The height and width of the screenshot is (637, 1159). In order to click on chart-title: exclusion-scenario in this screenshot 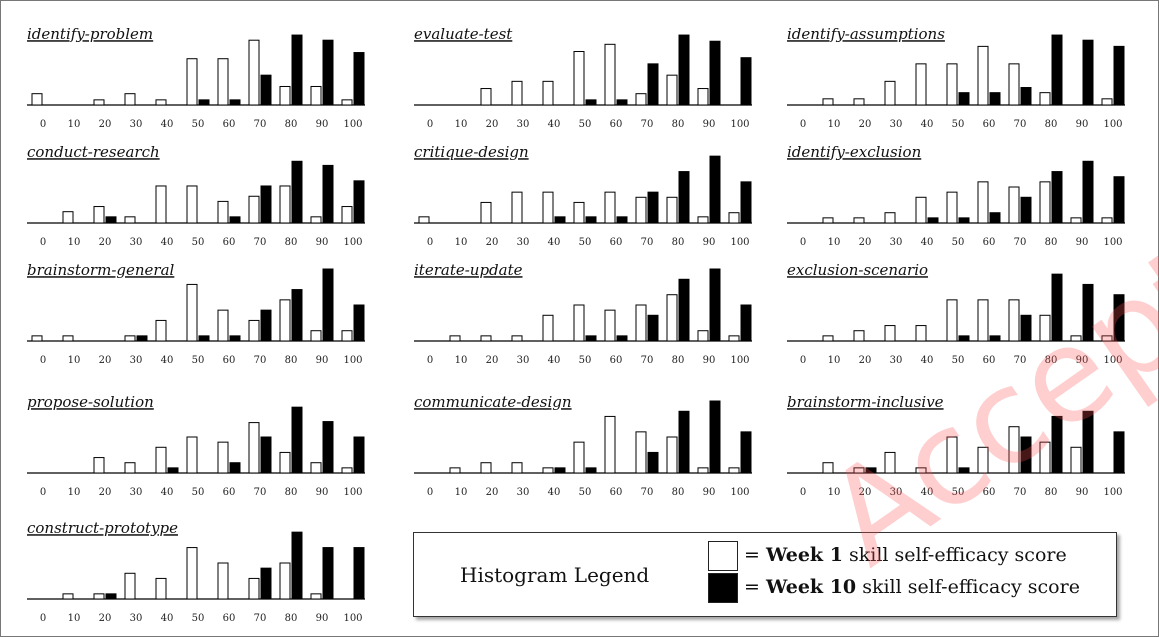, I will do `click(857, 270)`.